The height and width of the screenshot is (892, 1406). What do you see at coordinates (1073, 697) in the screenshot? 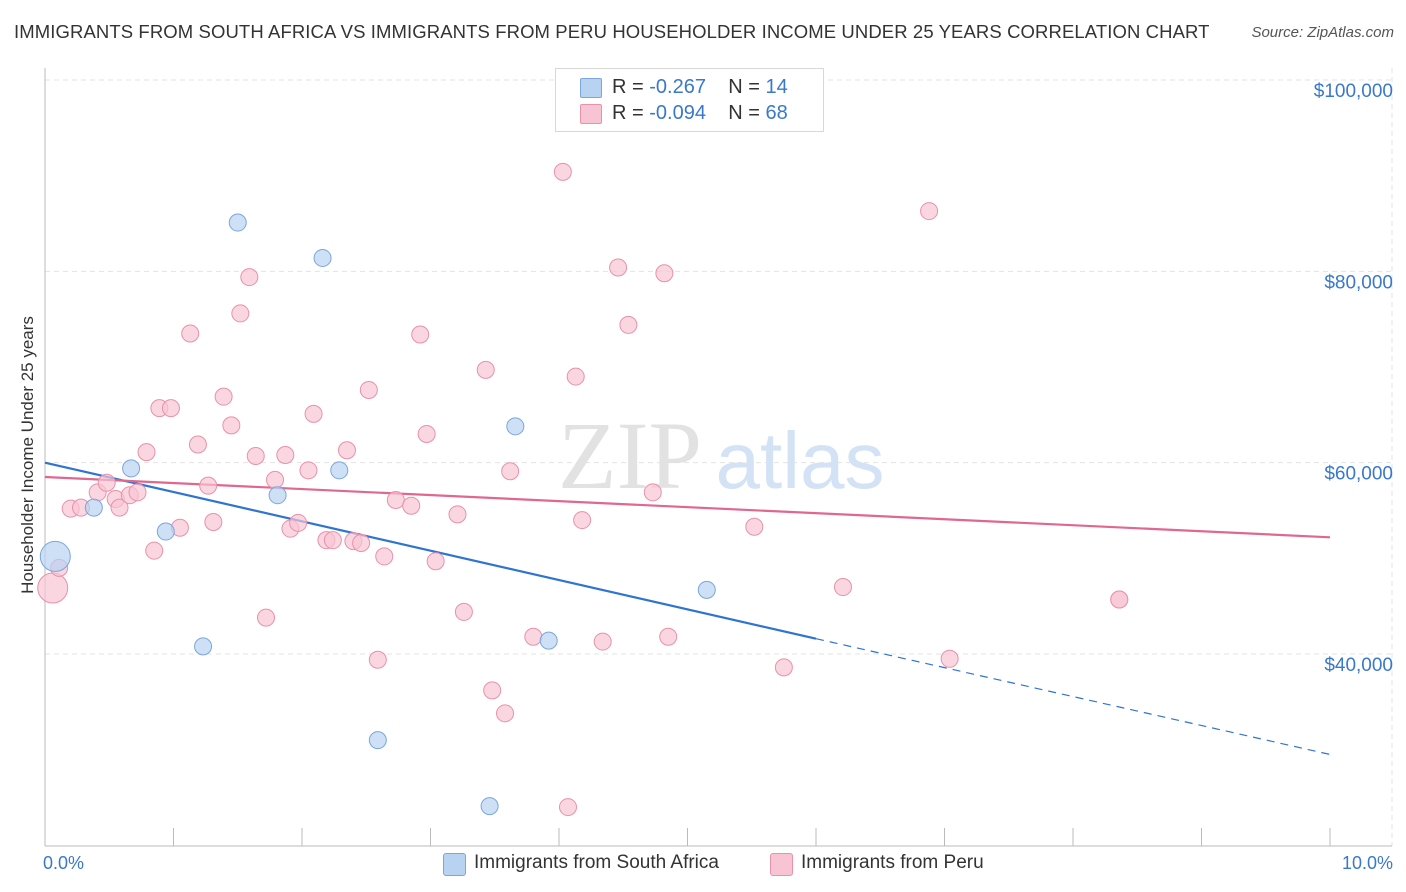
I see `south-africa-trend-extension` at bounding box center [1073, 697].